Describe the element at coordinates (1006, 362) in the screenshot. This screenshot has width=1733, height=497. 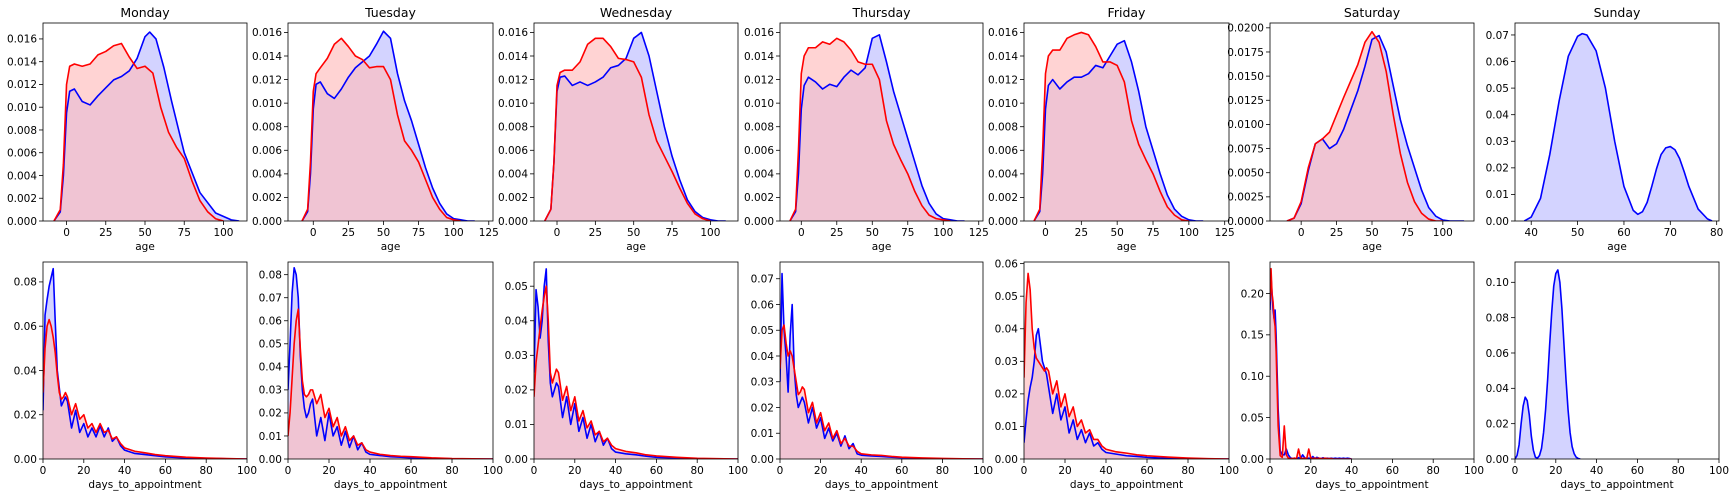
I see `y-tick-label: 0.03` at that location.